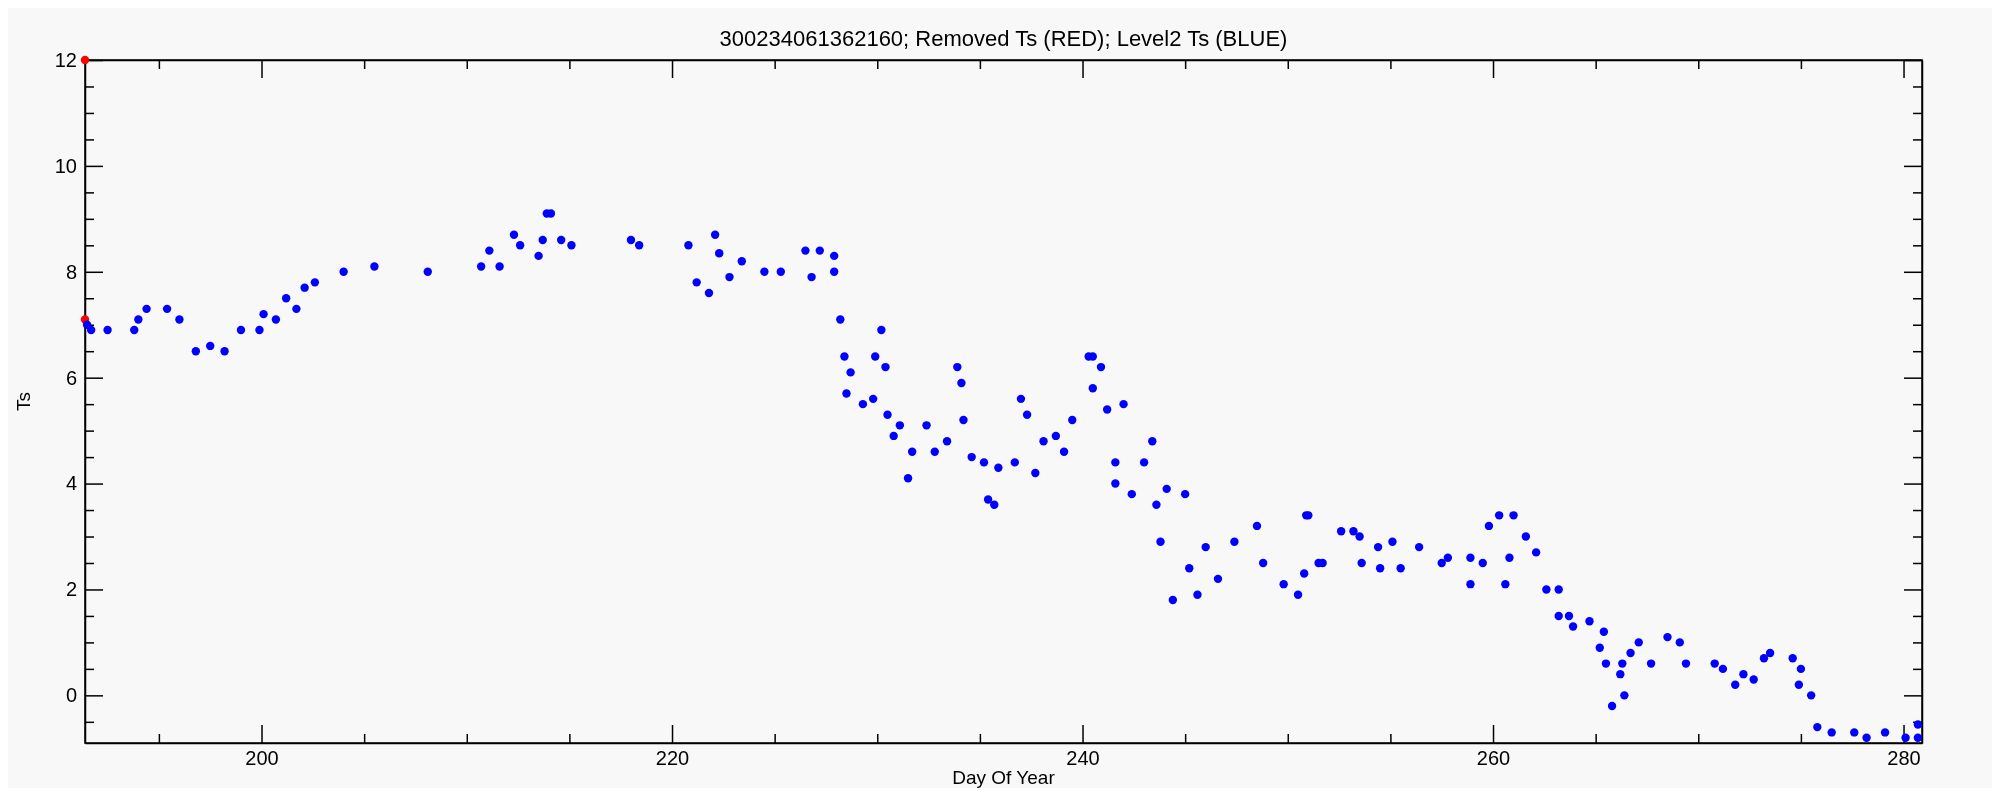 This screenshot has height=800, width=2000. I want to click on y-tick-label: 8, so click(71, 271).